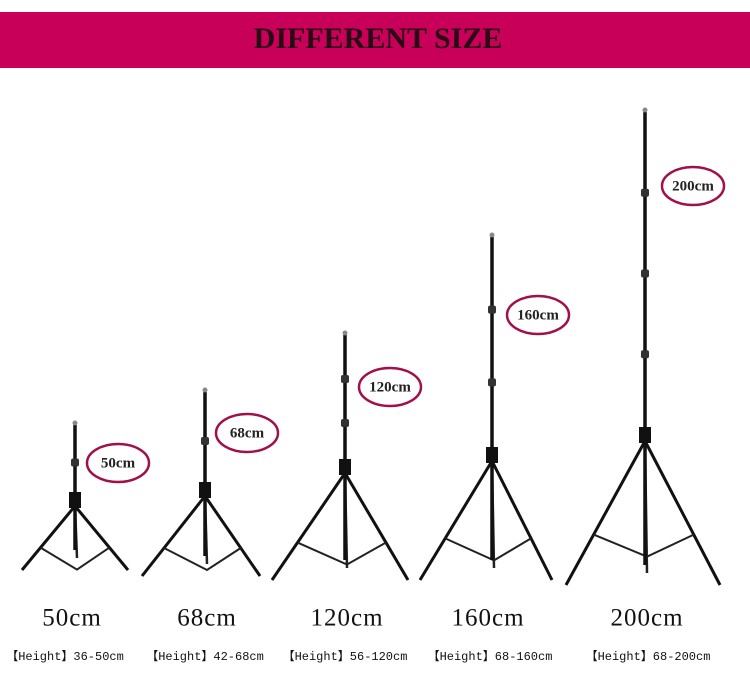 The width and height of the screenshot is (750, 698). Describe the element at coordinates (207, 618) in the screenshot. I see `size-label: 68cm` at that location.